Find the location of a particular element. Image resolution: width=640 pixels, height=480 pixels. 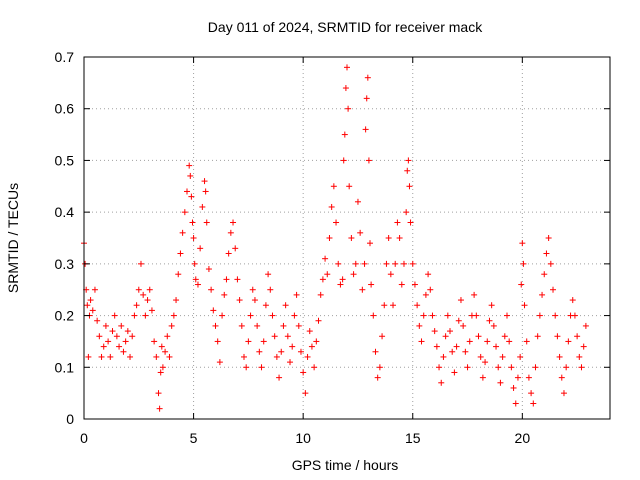

y-tick-label: 0.3 is located at coordinates (65, 264).